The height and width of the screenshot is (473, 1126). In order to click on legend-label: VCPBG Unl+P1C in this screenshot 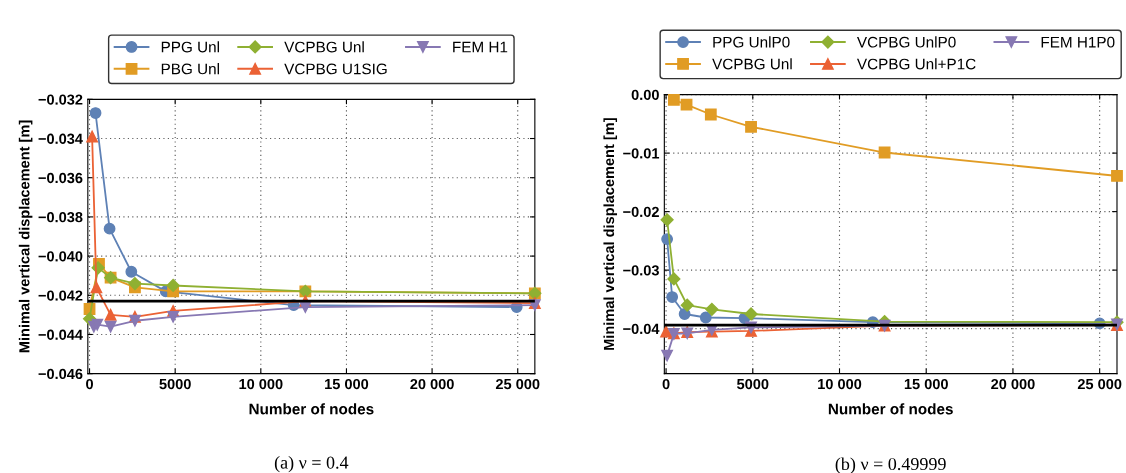, I will do `click(916, 64)`.